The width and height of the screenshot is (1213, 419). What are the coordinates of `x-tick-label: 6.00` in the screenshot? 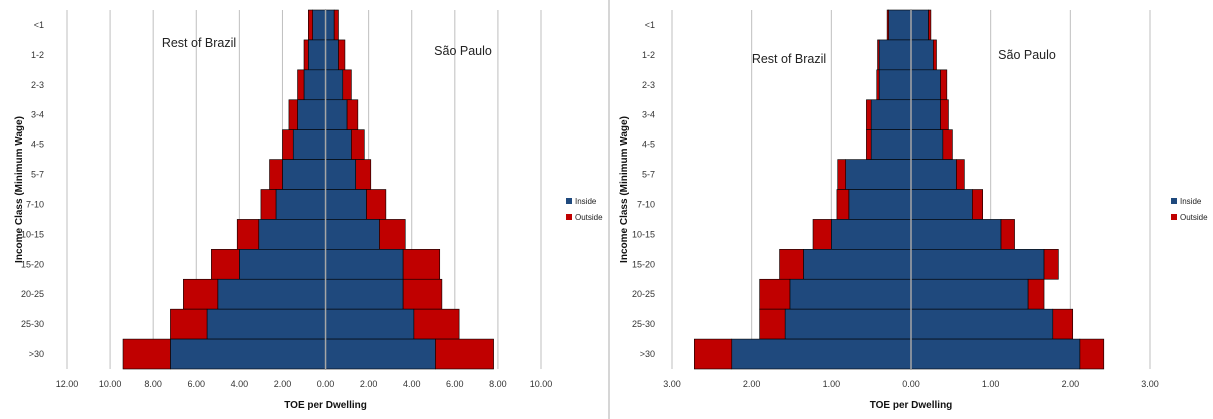 It's located at (455, 384).